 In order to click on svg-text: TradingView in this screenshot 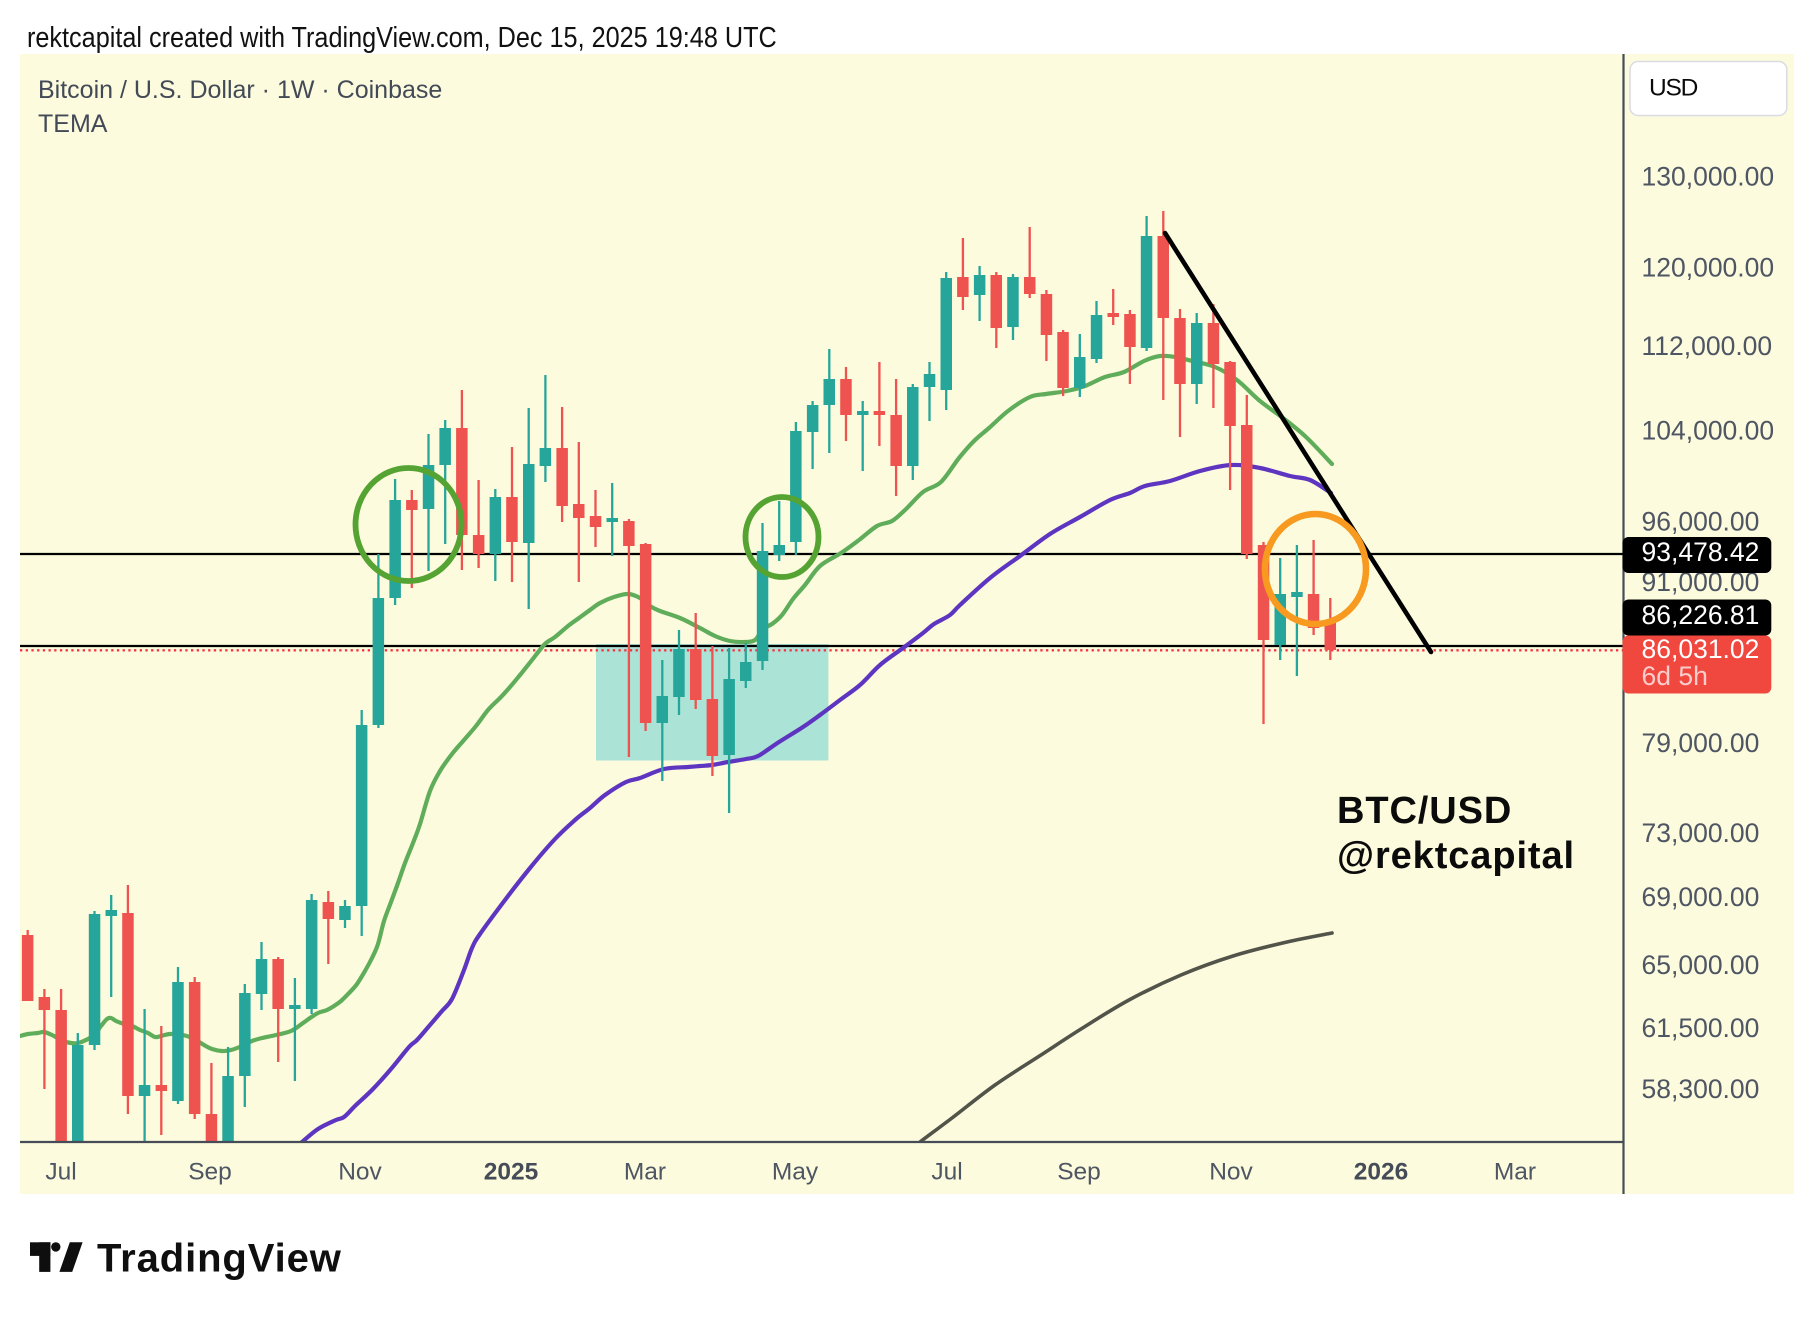, I will do `click(219, 1259)`.